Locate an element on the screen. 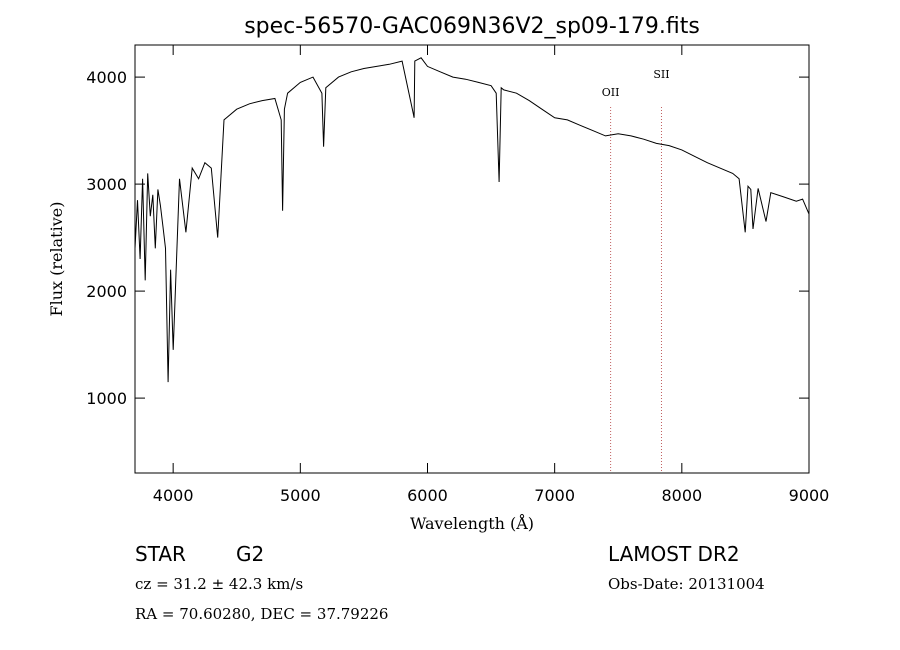  x-tick-label: 5000 is located at coordinates (300, 495).